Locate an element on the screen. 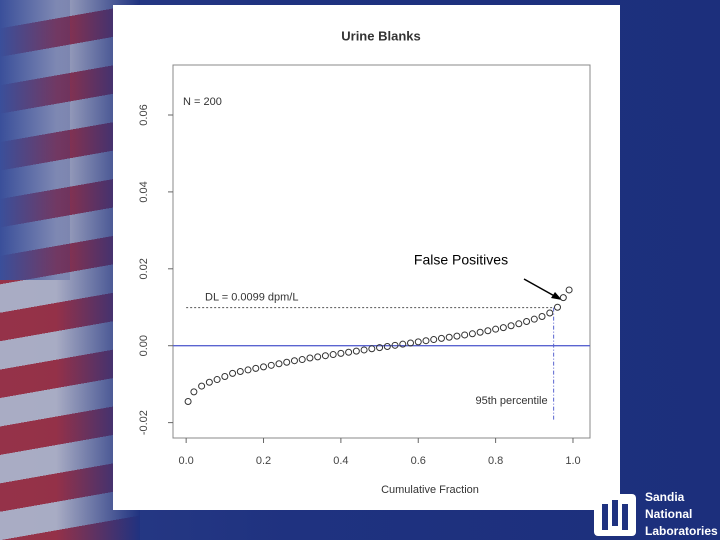 The image size is (720, 540). x-axis-label: Cumulative Fraction is located at coordinates (430, 490).